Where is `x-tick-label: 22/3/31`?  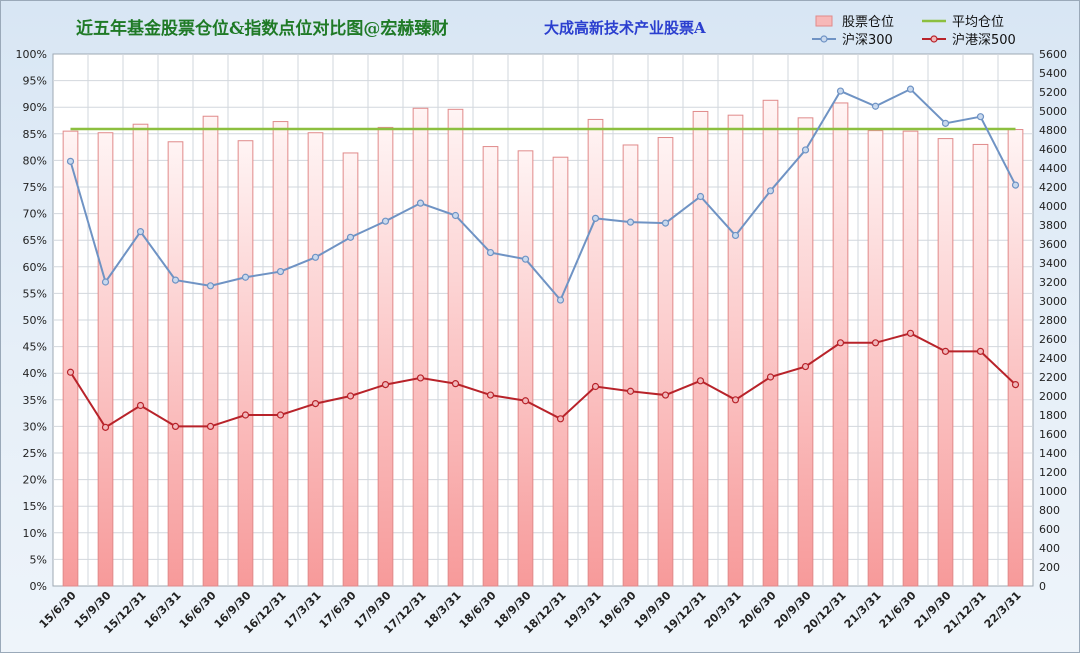
x-tick-label: 22/3/31 is located at coordinates (1003, 610).